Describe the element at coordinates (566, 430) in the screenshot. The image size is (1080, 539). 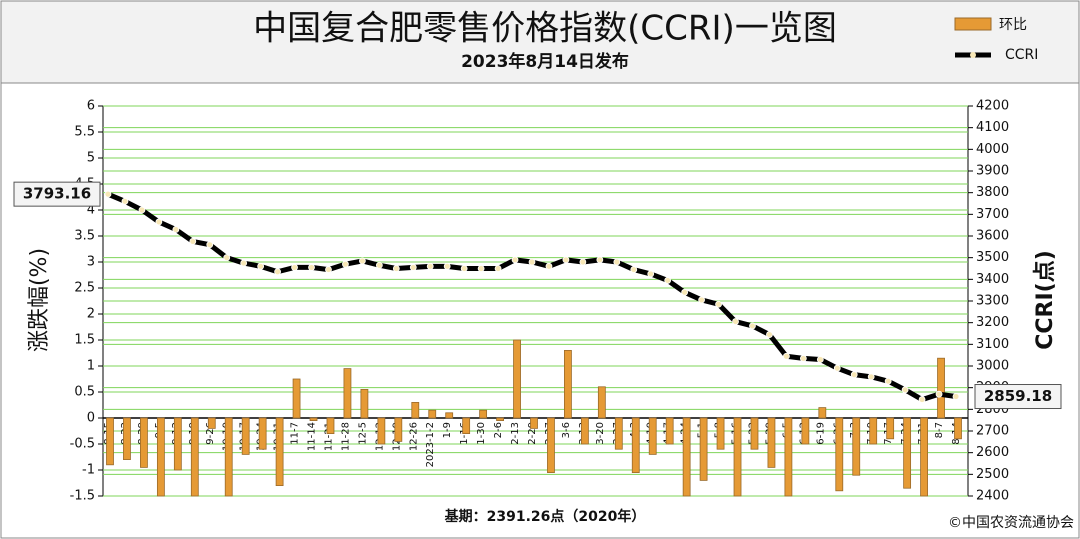
I see `x-tick-label: 3-6` at that location.